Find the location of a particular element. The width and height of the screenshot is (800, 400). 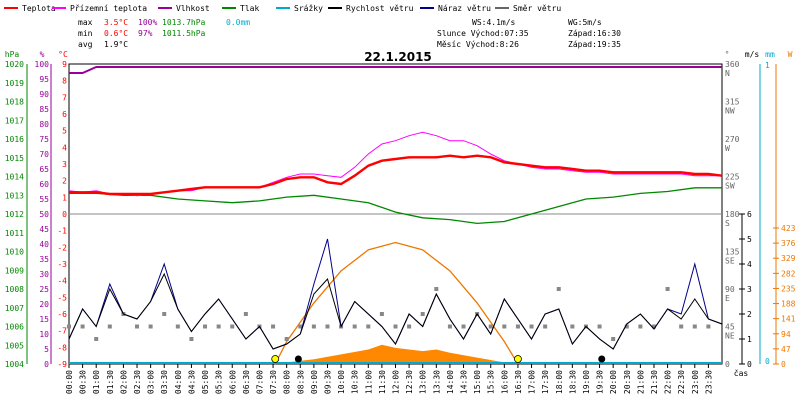

tick-c: -8 is located at coordinates (62, 347).